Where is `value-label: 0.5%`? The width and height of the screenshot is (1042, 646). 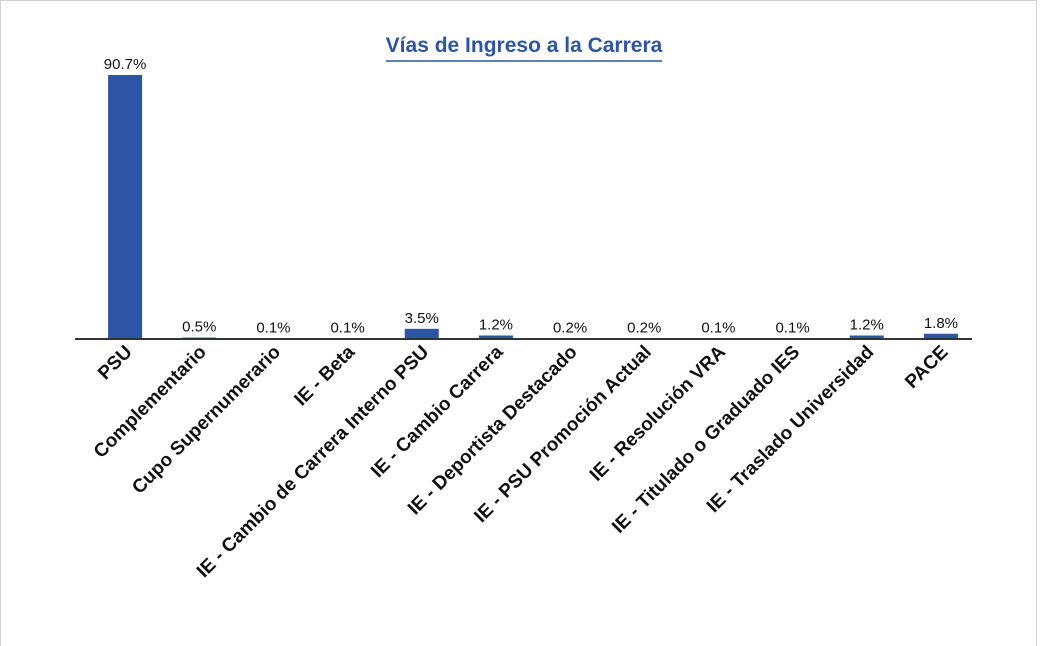
value-label: 0.5% is located at coordinates (199, 327).